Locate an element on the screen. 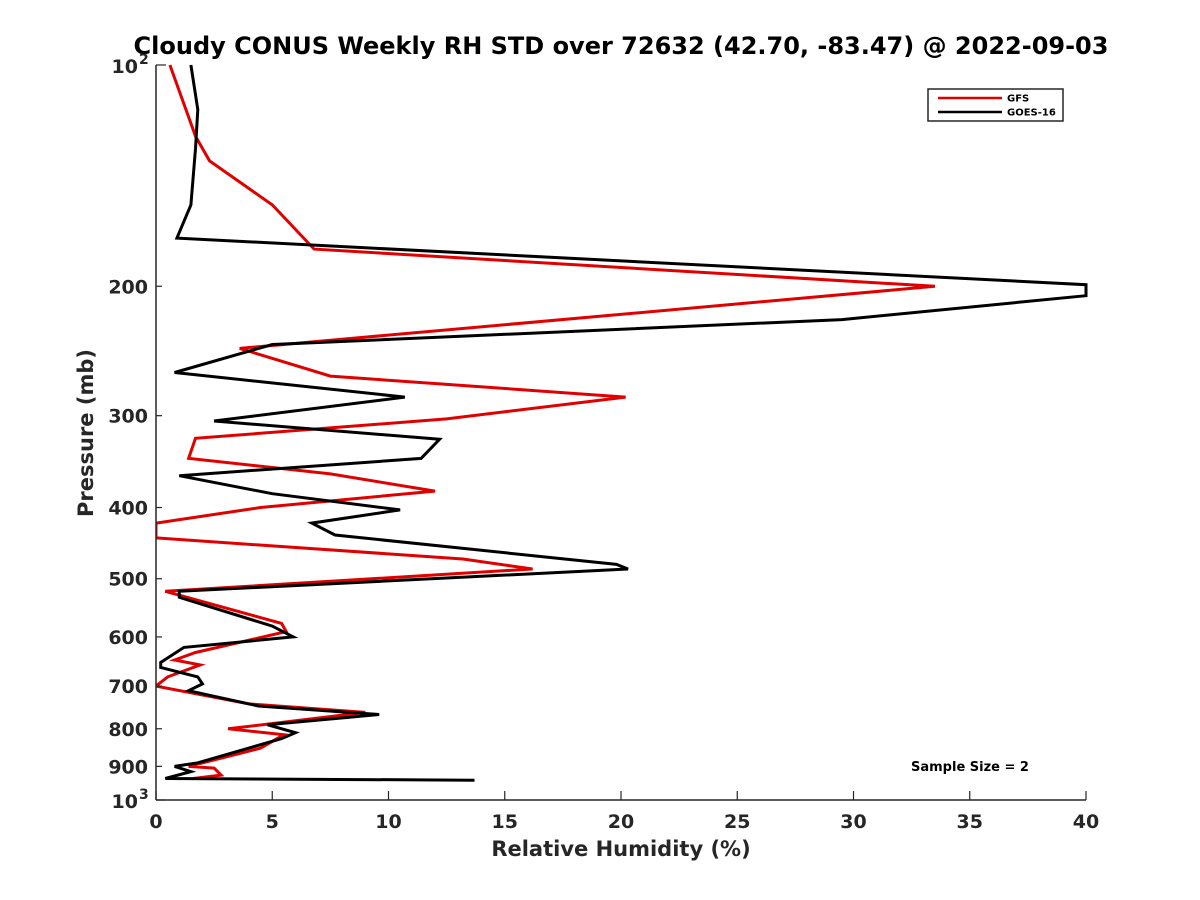  legend-box is located at coordinates (995, 105).